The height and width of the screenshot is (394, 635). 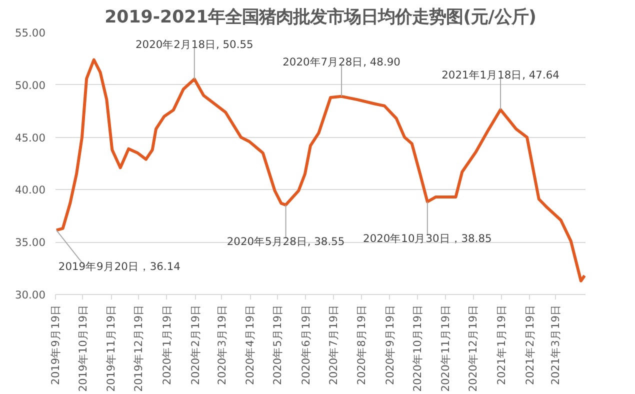 I want to click on x-tick-label: 2020年11月19日, so click(x=445, y=348).